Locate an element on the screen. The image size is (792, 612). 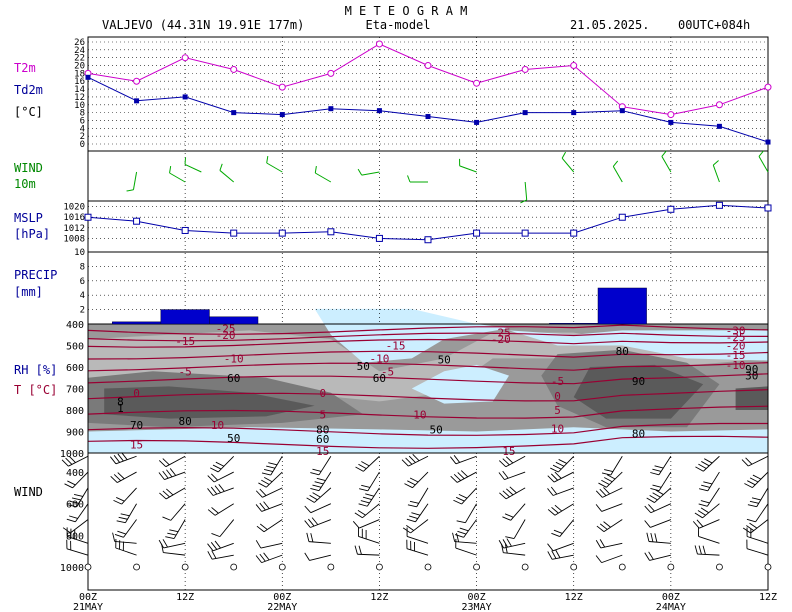
contour-label: -15 is located at coordinates (396, 346).